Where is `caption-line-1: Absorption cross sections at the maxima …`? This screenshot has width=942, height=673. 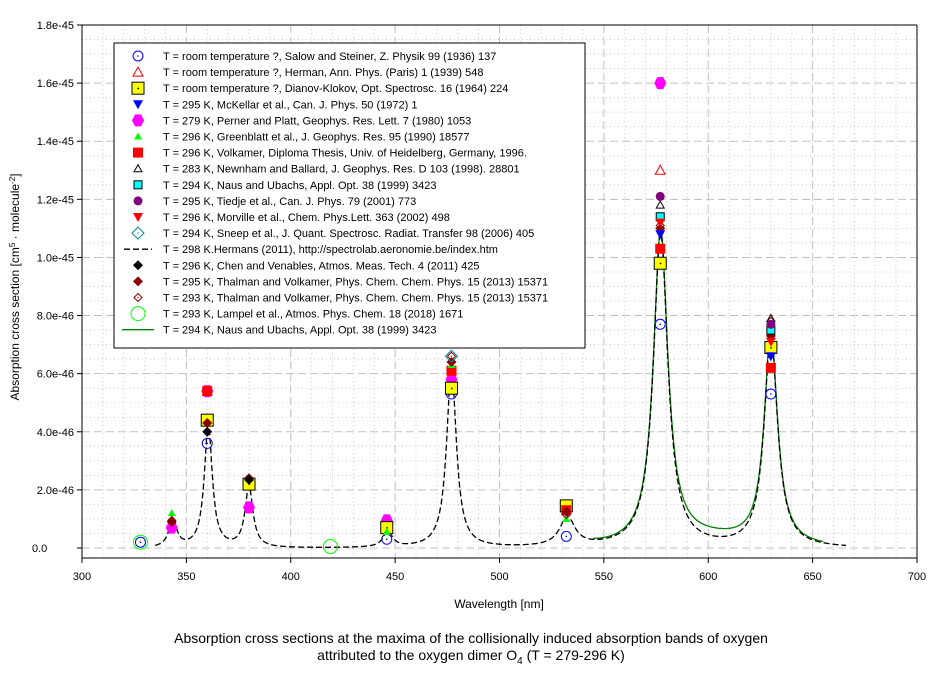 caption-line-1: Absorption cross sections at the maxima … is located at coordinates (471, 638).